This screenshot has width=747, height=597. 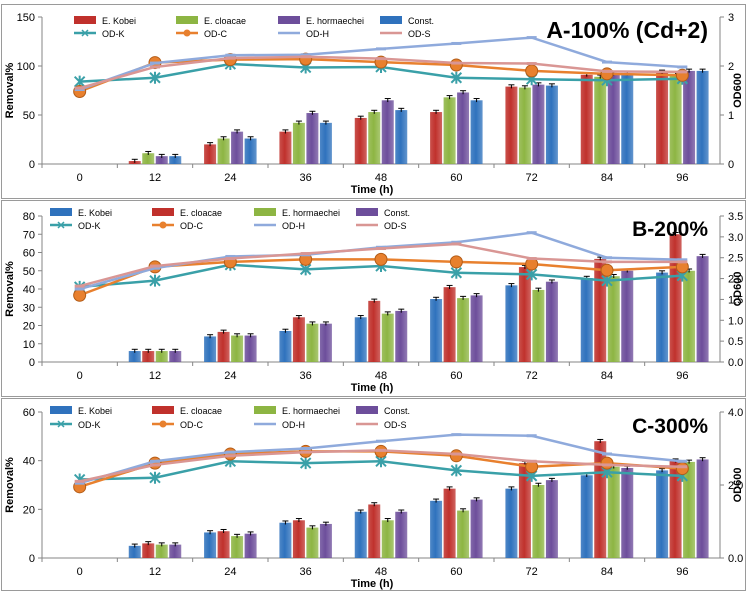 What do you see at coordinates (731, 18) in the screenshot?
I see `y2-tick-label: 3` at bounding box center [731, 18].